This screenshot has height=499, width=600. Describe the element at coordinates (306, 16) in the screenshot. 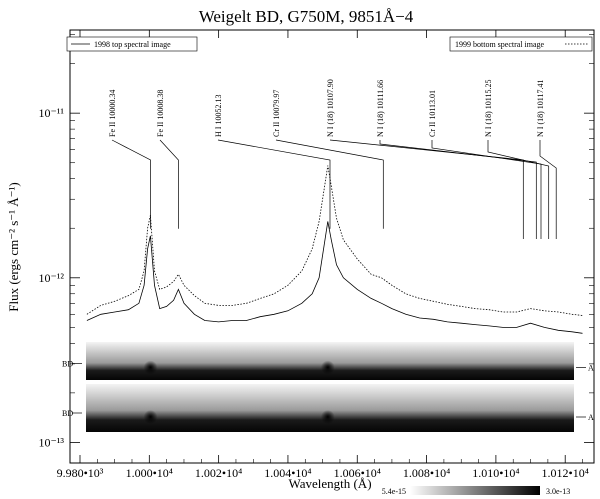

I see `chart-title: Weigelt BD, G750M, 9851Å−4` at that location.